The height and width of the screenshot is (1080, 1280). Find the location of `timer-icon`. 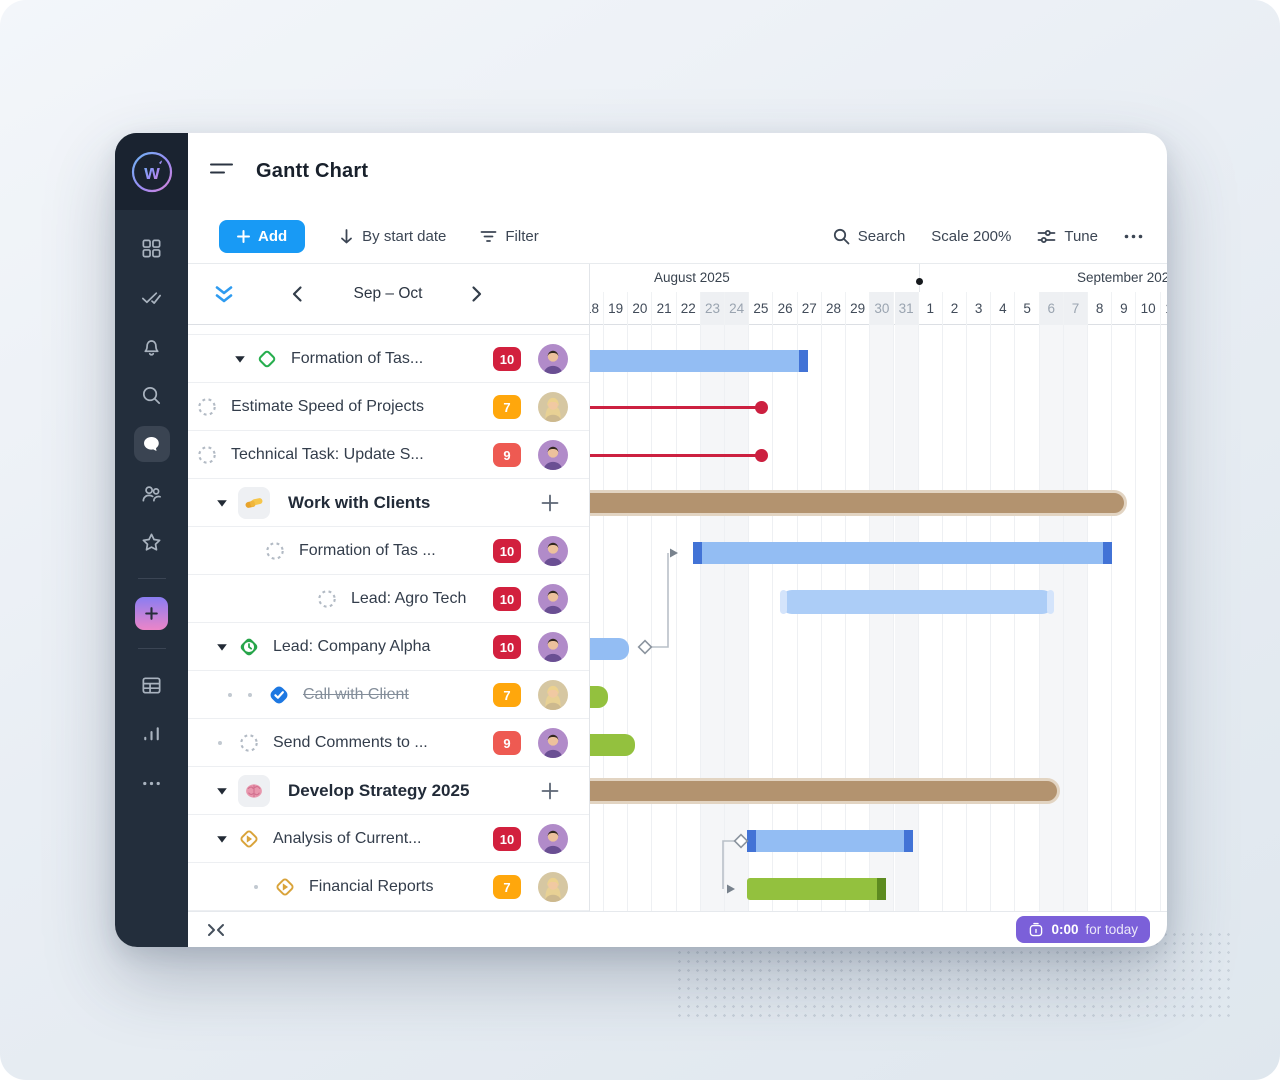

timer-icon is located at coordinates (1036, 929).